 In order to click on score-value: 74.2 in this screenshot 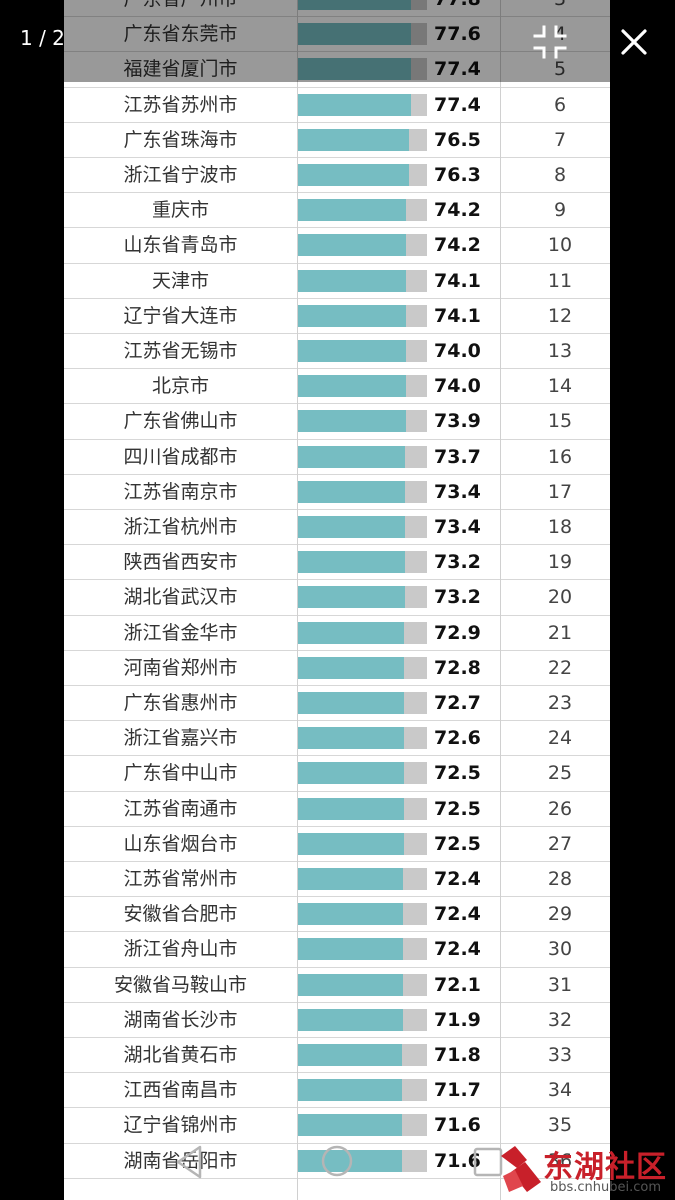, I will do `click(457, 210)`.